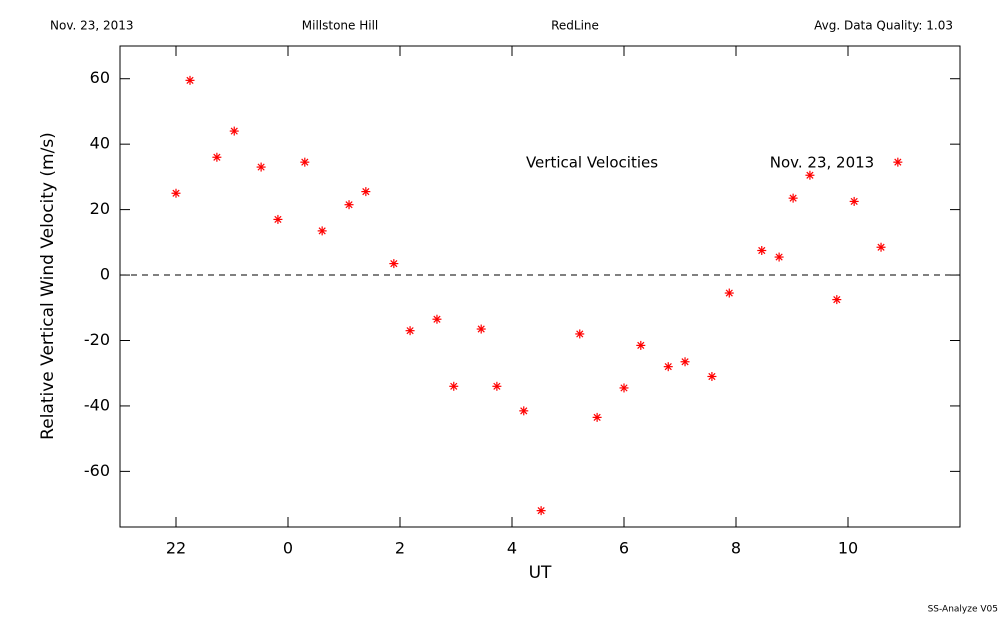  I want to click on y-tick-label: 0, so click(105, 274).